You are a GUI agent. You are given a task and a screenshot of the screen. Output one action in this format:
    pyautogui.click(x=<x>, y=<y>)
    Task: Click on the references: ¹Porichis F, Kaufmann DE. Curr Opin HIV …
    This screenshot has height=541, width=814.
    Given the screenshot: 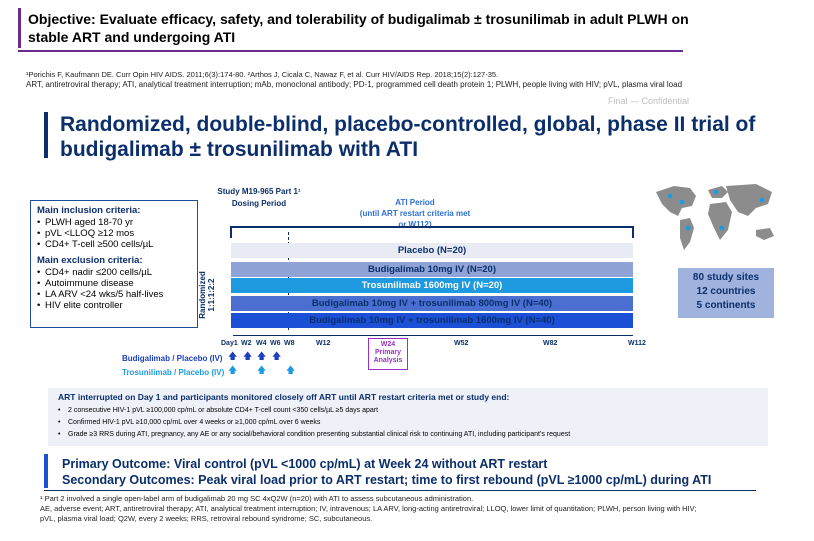 What is the action you would take?
    pyautogui.click(x=416, y=80)
    